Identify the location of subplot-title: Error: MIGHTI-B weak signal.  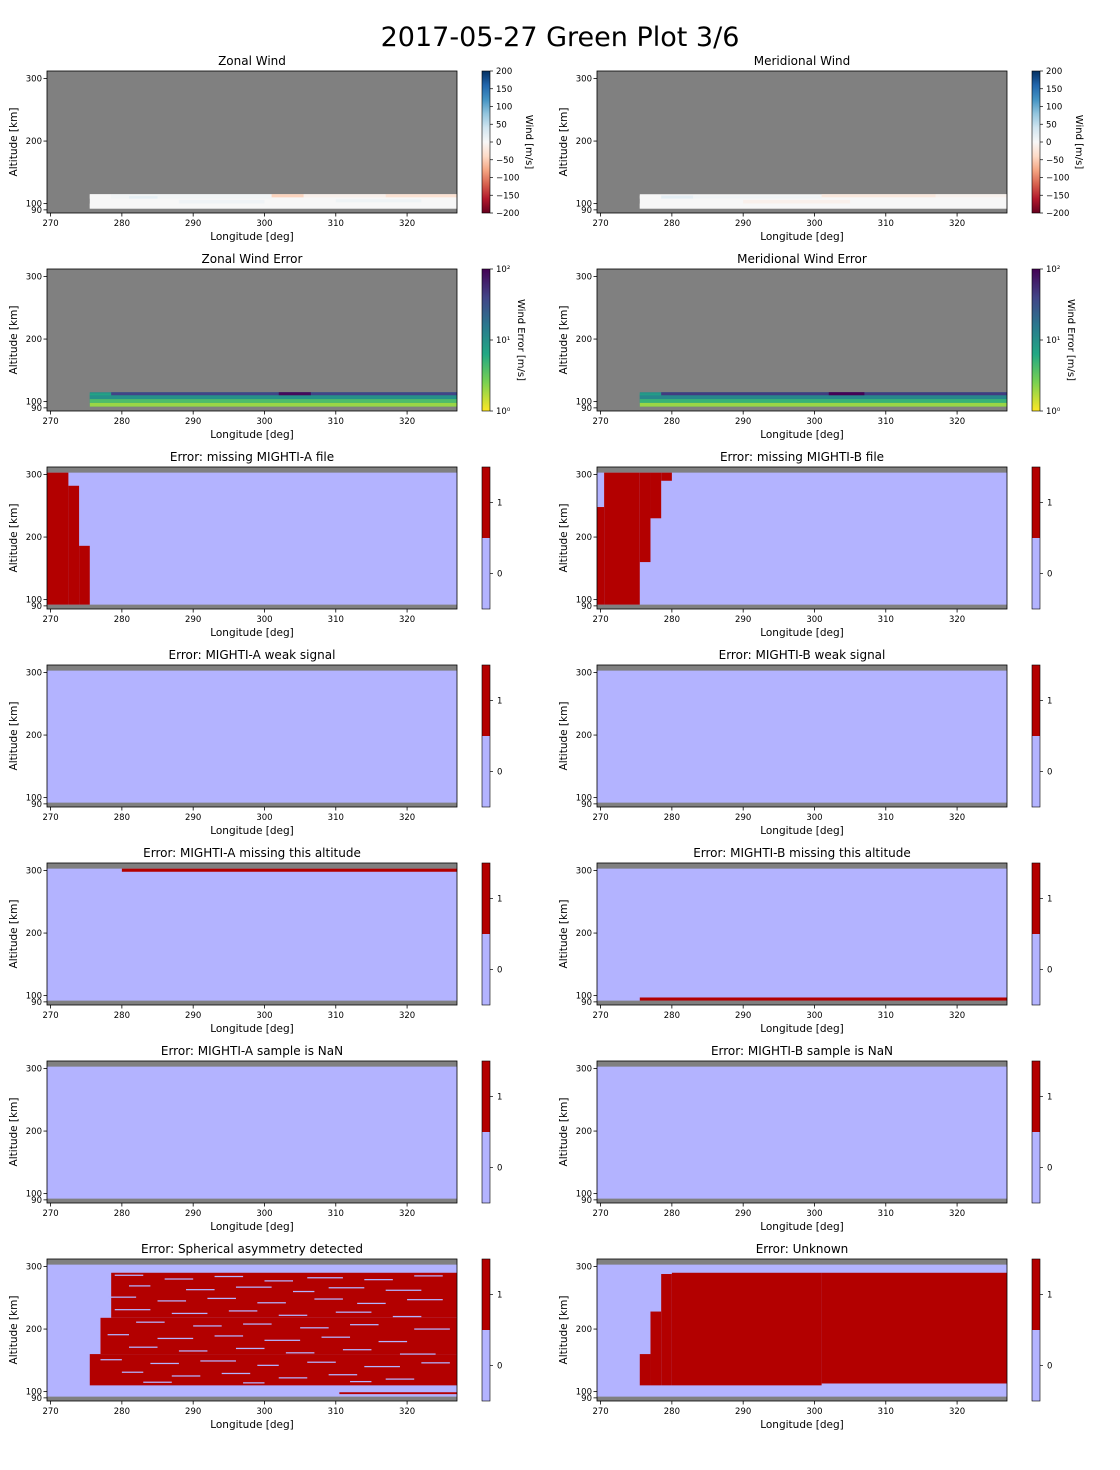
(802, 655).